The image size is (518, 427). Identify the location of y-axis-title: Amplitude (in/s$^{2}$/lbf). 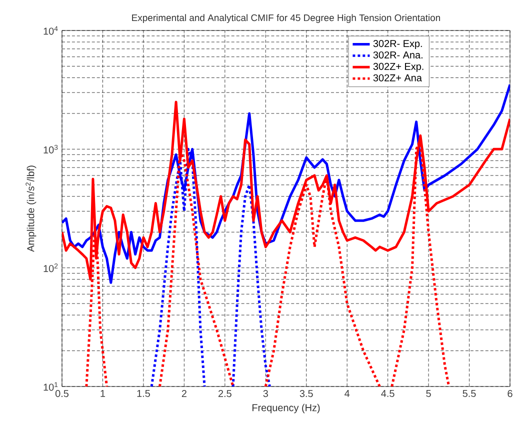
(31, 209).